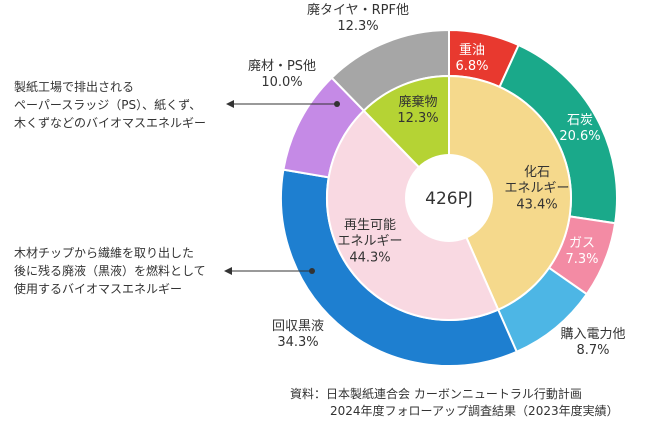 The width and height of the screenshot is (654, 426). Describe the element at coordinates (369, 242) in the screenshot. I see `inner-label-再生可能-エネルギー: 再生可能エネルギー 44.3%` at that location.